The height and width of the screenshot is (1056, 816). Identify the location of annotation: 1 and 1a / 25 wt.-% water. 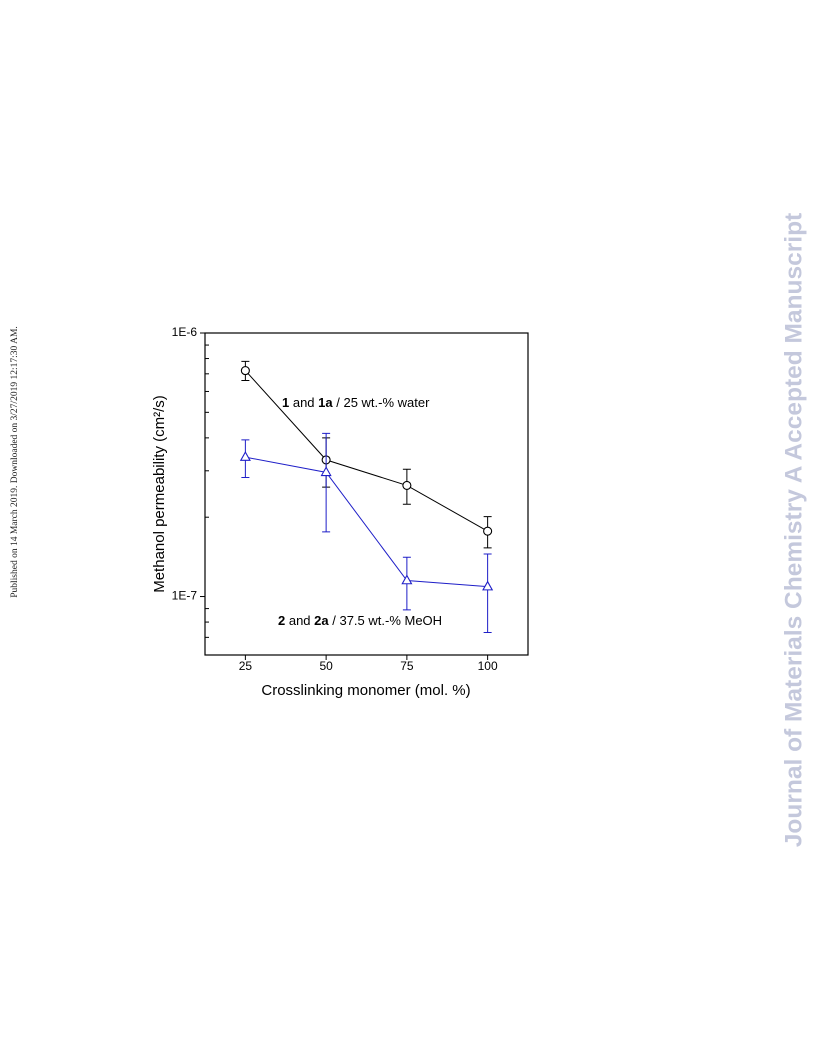
(356, 402).